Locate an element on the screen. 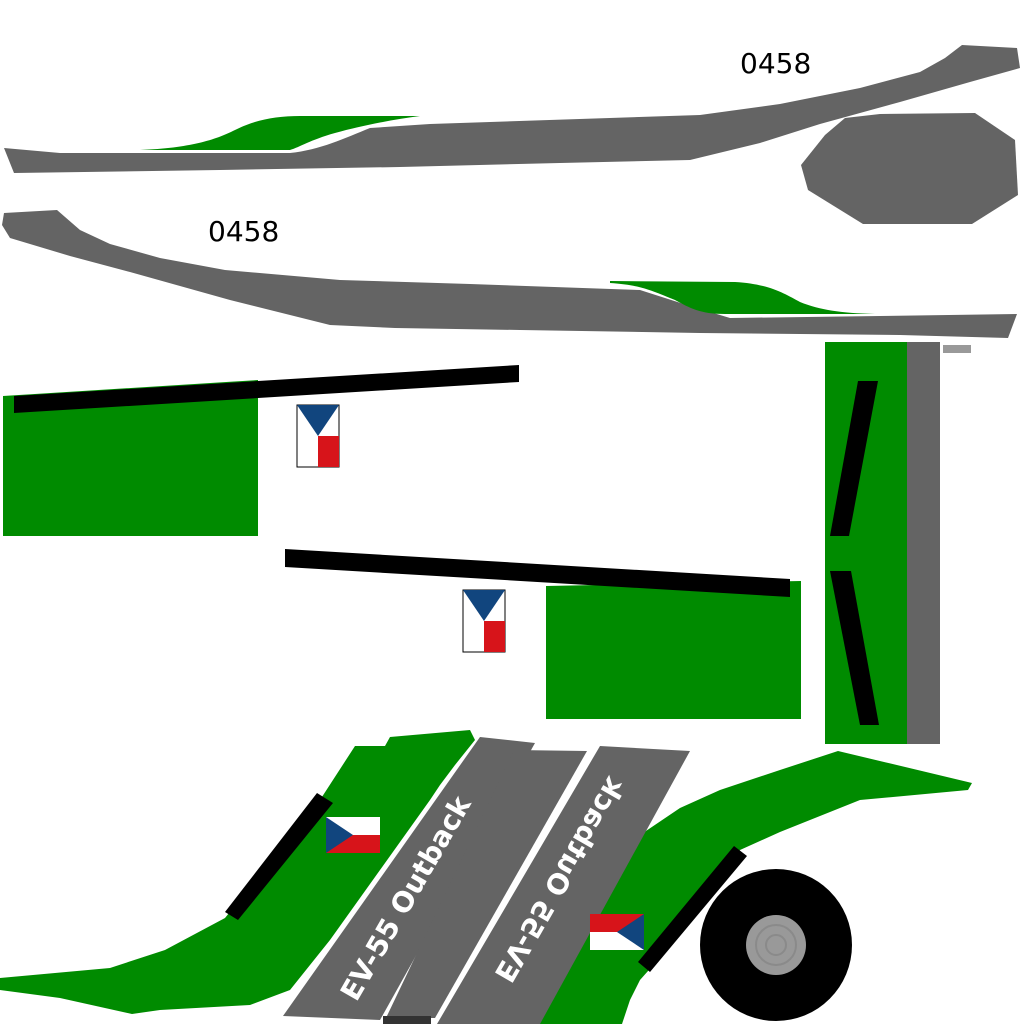 This screenshot has width=1024, height=1024. wing-panel-left is located at coordinates (261, 450).